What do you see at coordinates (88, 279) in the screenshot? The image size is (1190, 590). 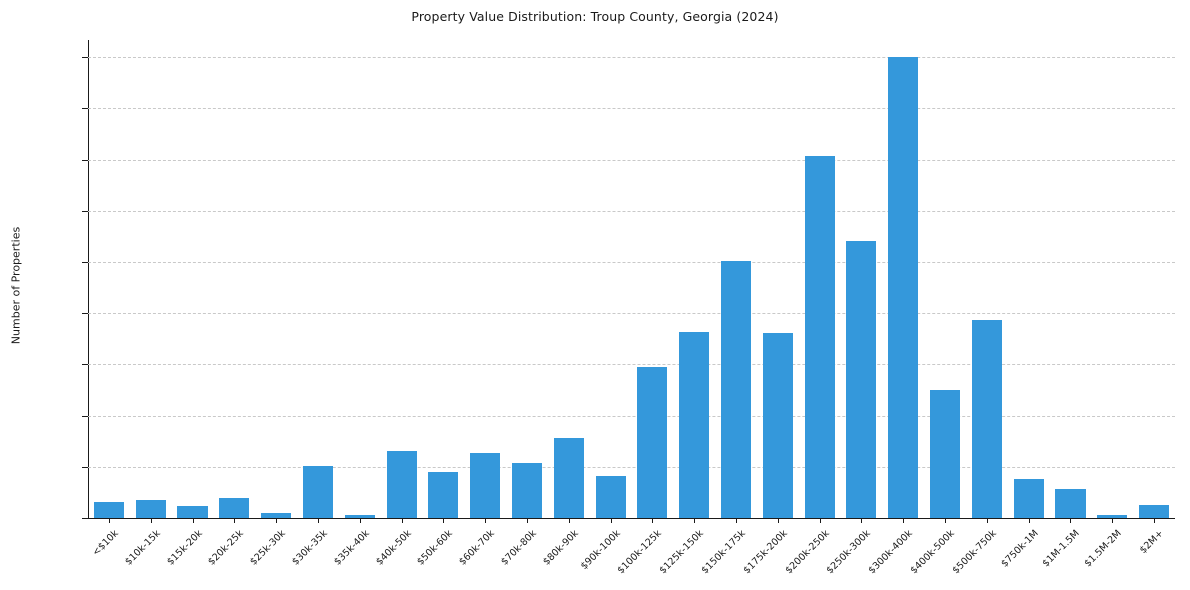 I see `y-axis-line` at bounding box center [88, 279].